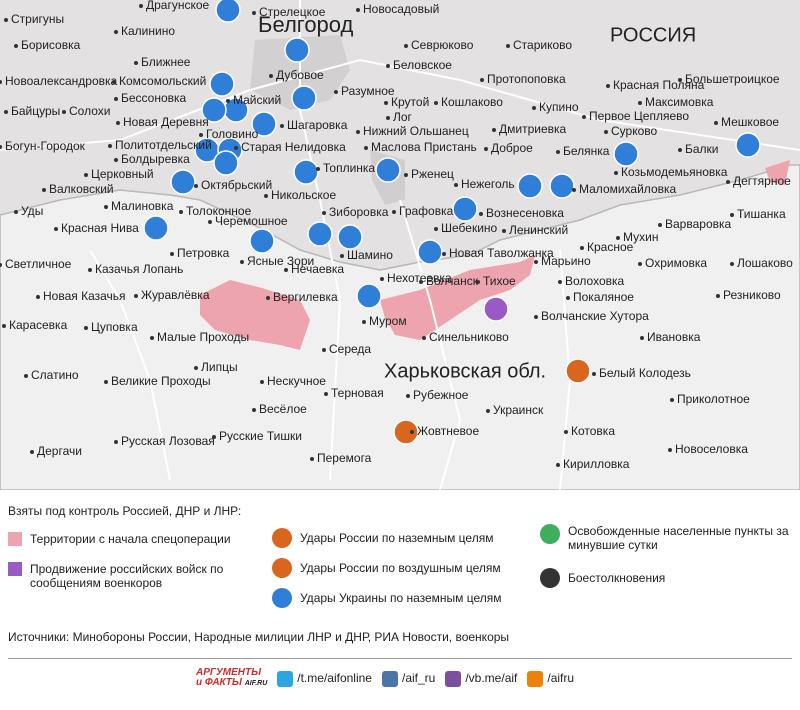 Image resolution: width=800 pixels, height=710 pixels. What do you see at coordinates (578, 371) in the screenshot?
I see `russia-strike-icon` at bounding box center [578, 371].